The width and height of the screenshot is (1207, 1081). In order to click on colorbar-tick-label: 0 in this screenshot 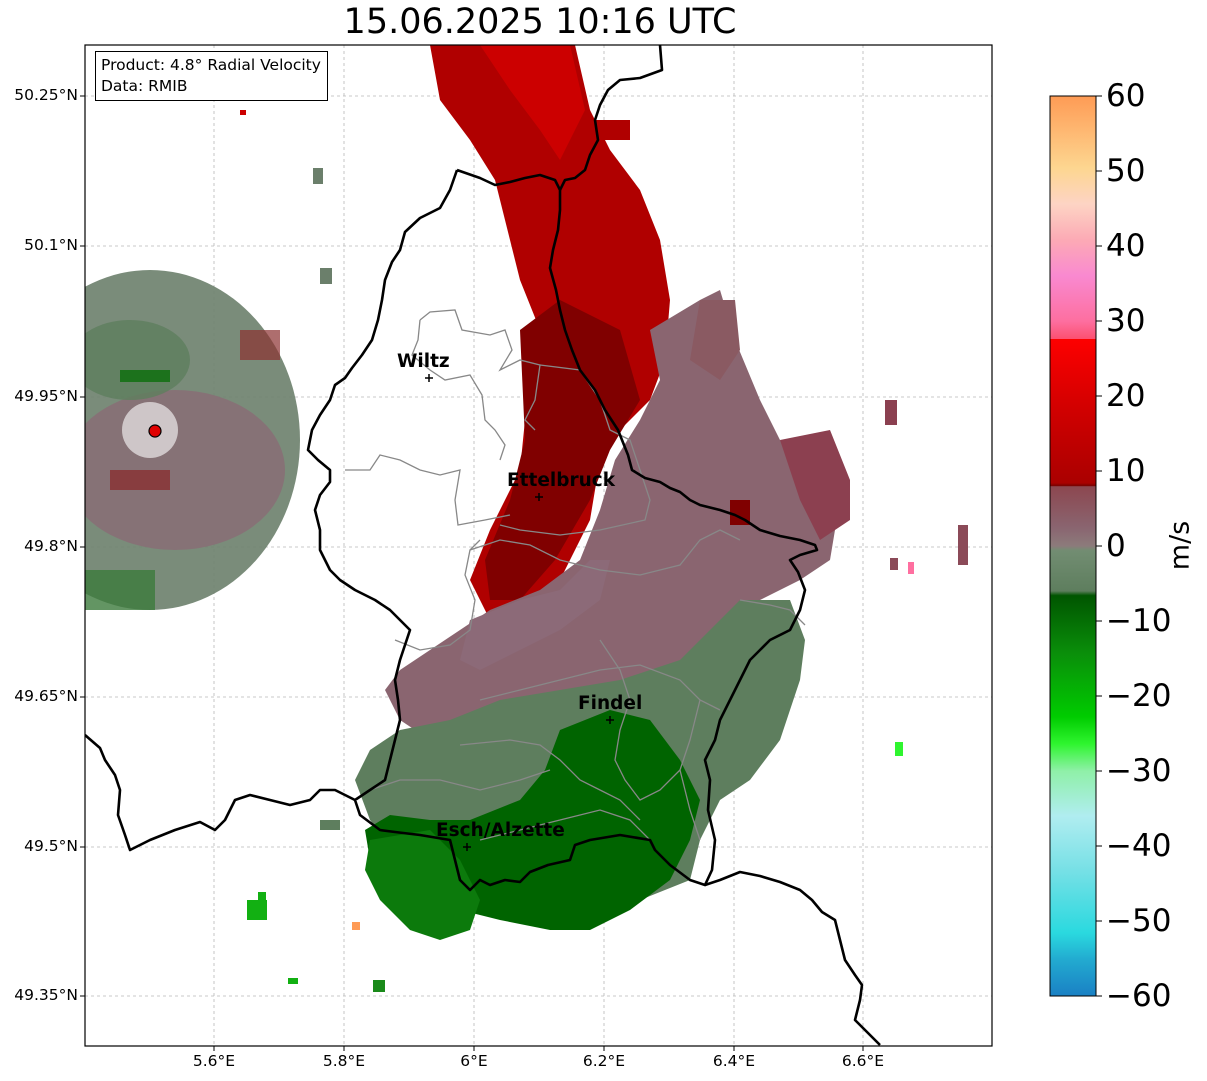, I will do `click(1116, 546)`.